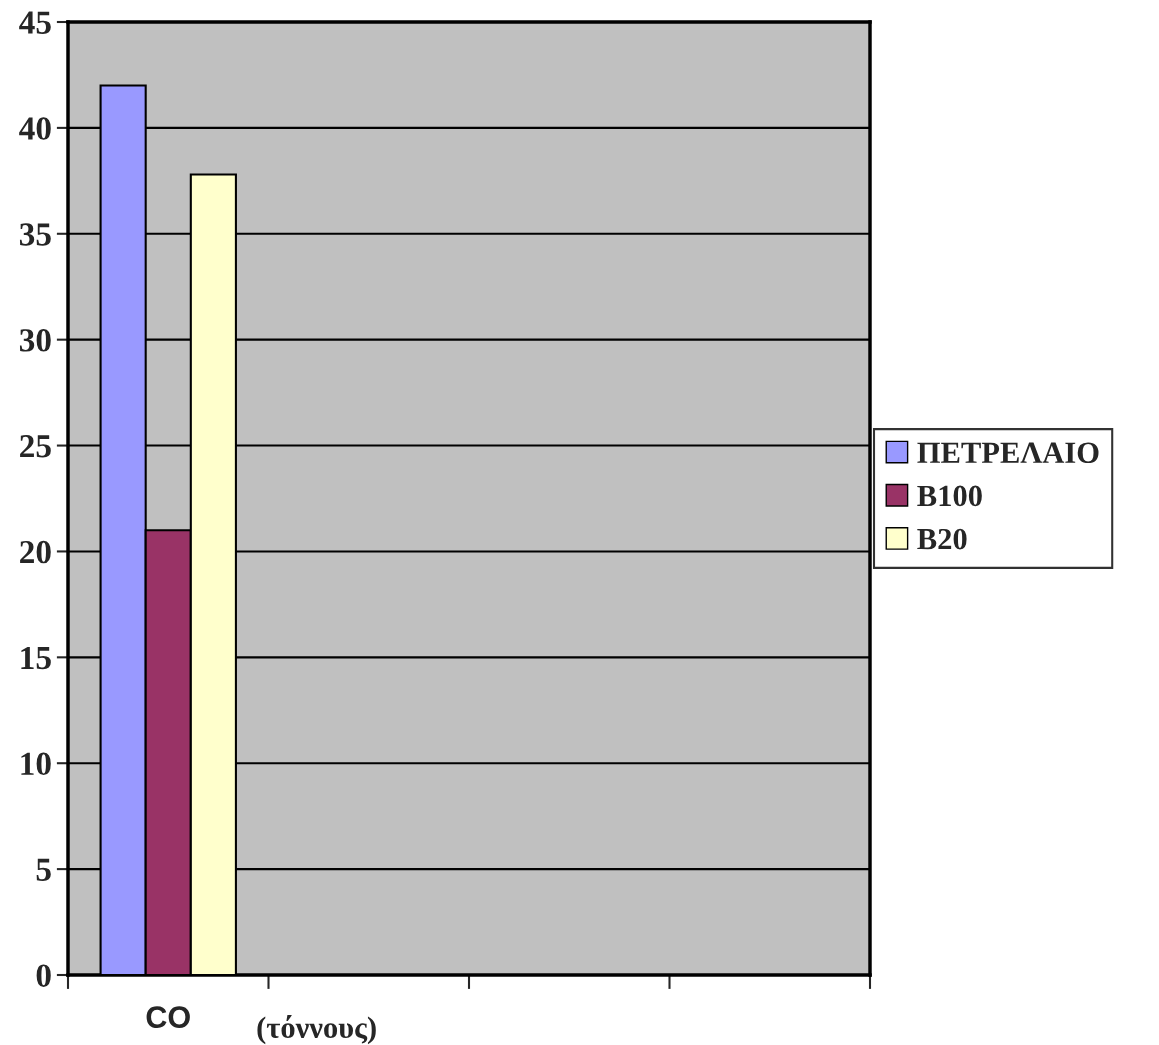 The width and height of the screenshot is (1159, 1045). Describe the element at coordinates (35, 22) in the screenshot. I see `y-tick-label: 45` at that location.